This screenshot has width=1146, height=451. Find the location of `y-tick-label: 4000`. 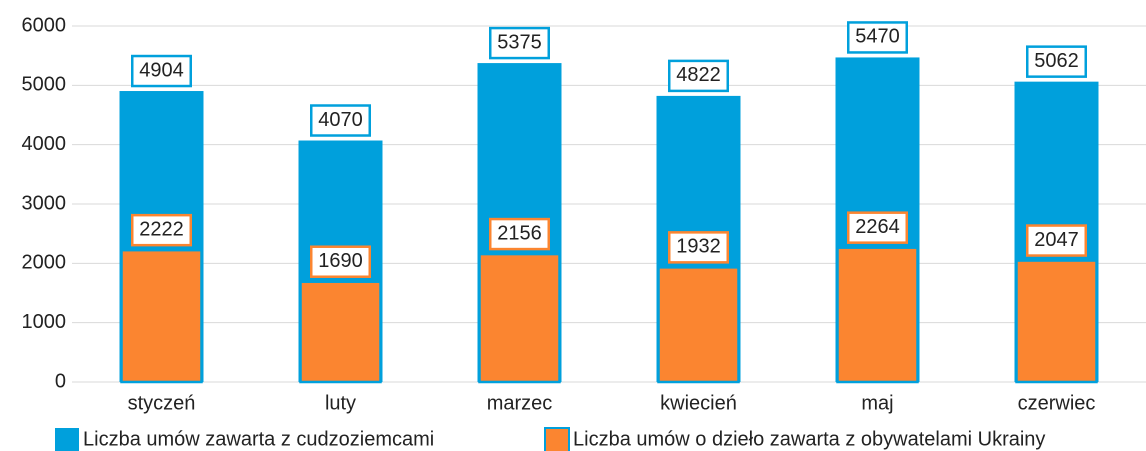

y-tick-label: 4000 is located at coordinates (44, 144).